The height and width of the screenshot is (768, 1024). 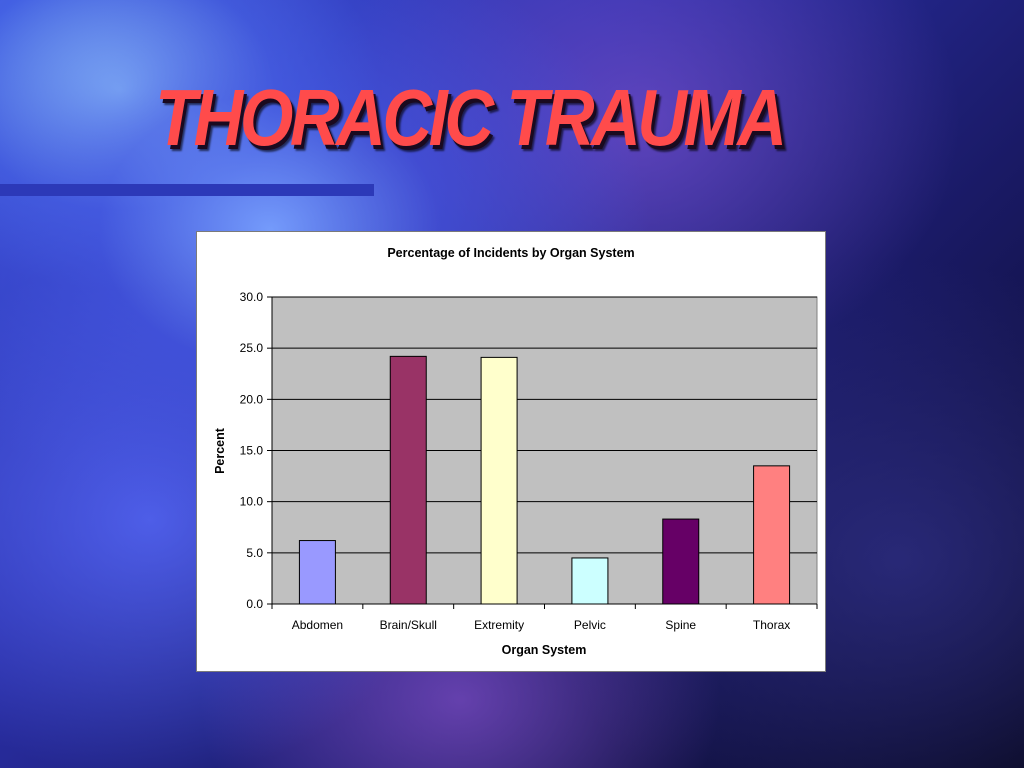 What do you see at coordinates (187, 190) in the screenshot?
I see `title-underline-bar` at bounding box center [187, 190].